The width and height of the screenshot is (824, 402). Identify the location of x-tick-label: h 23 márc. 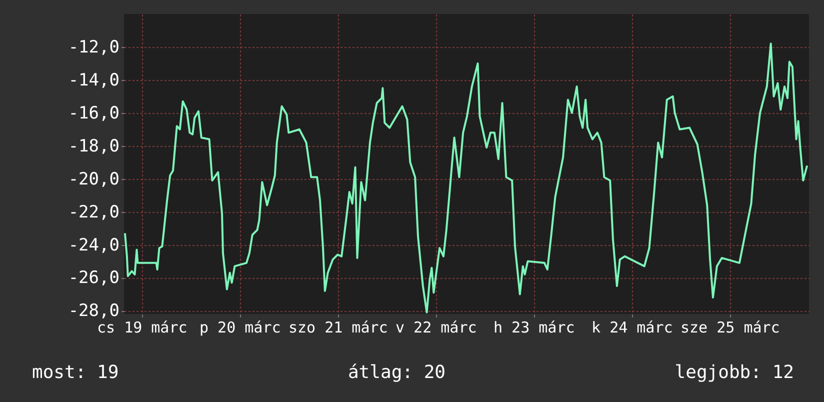
(534, 327).